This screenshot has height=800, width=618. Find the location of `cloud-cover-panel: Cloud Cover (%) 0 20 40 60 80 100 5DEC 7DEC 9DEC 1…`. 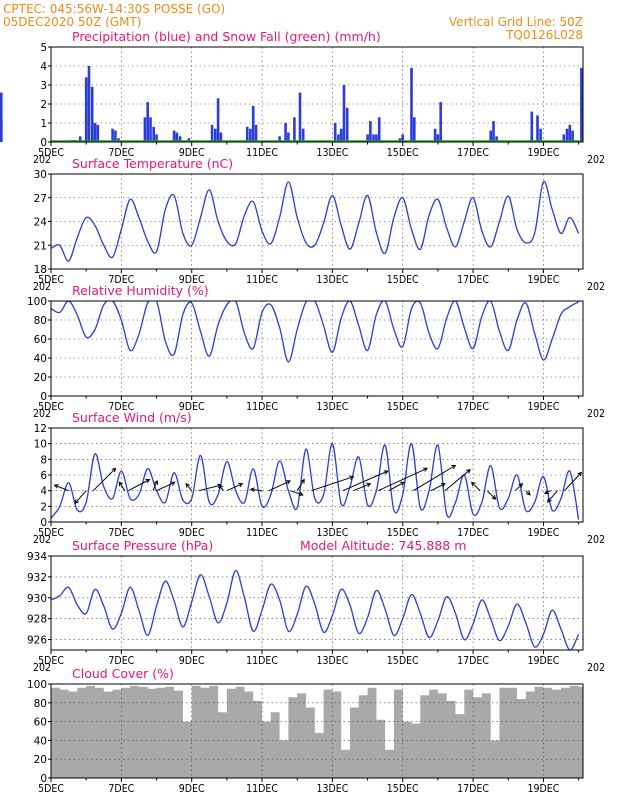

cloud-cover-panel: Cloud Cover (%) 0 20 40 60 80 100 5DEC 7DEC 9DEC 1… is located at coordinates (305, 730).